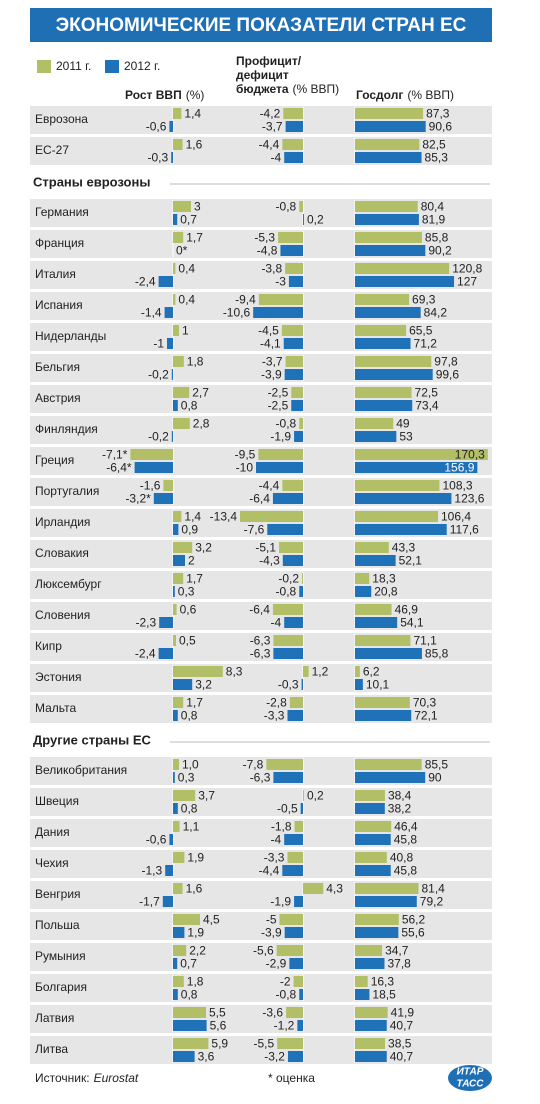  What do you see at coordinates (189, 530) in the screenshot?
I see `value-label: 0,9` at bounding box center [189, 530].